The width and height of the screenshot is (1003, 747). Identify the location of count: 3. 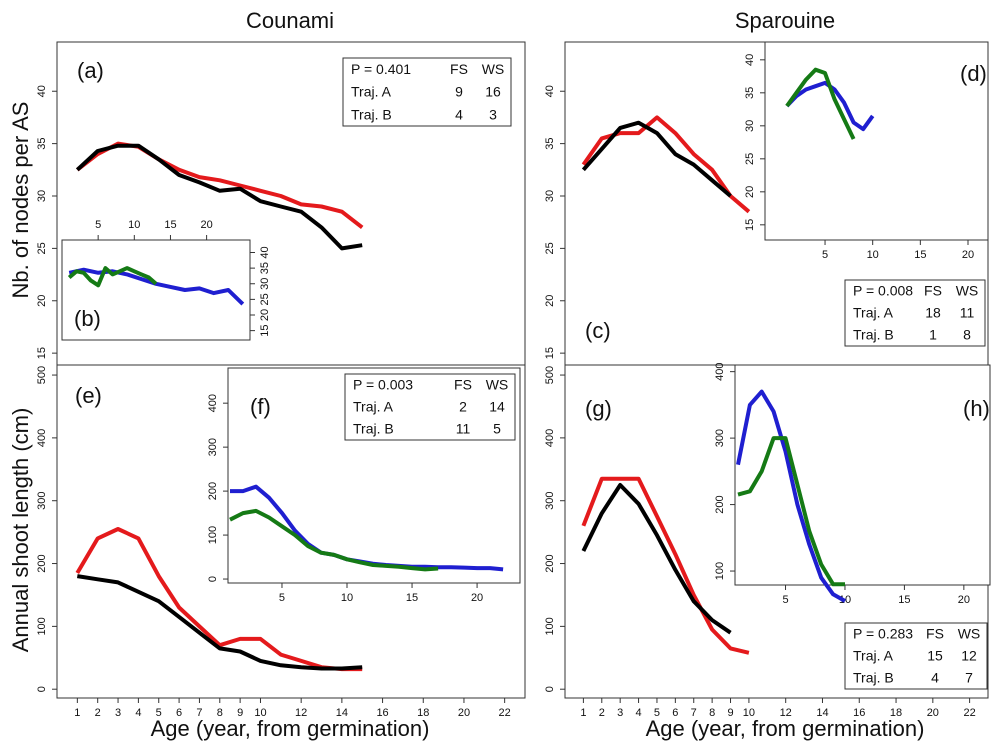
(493, 114).